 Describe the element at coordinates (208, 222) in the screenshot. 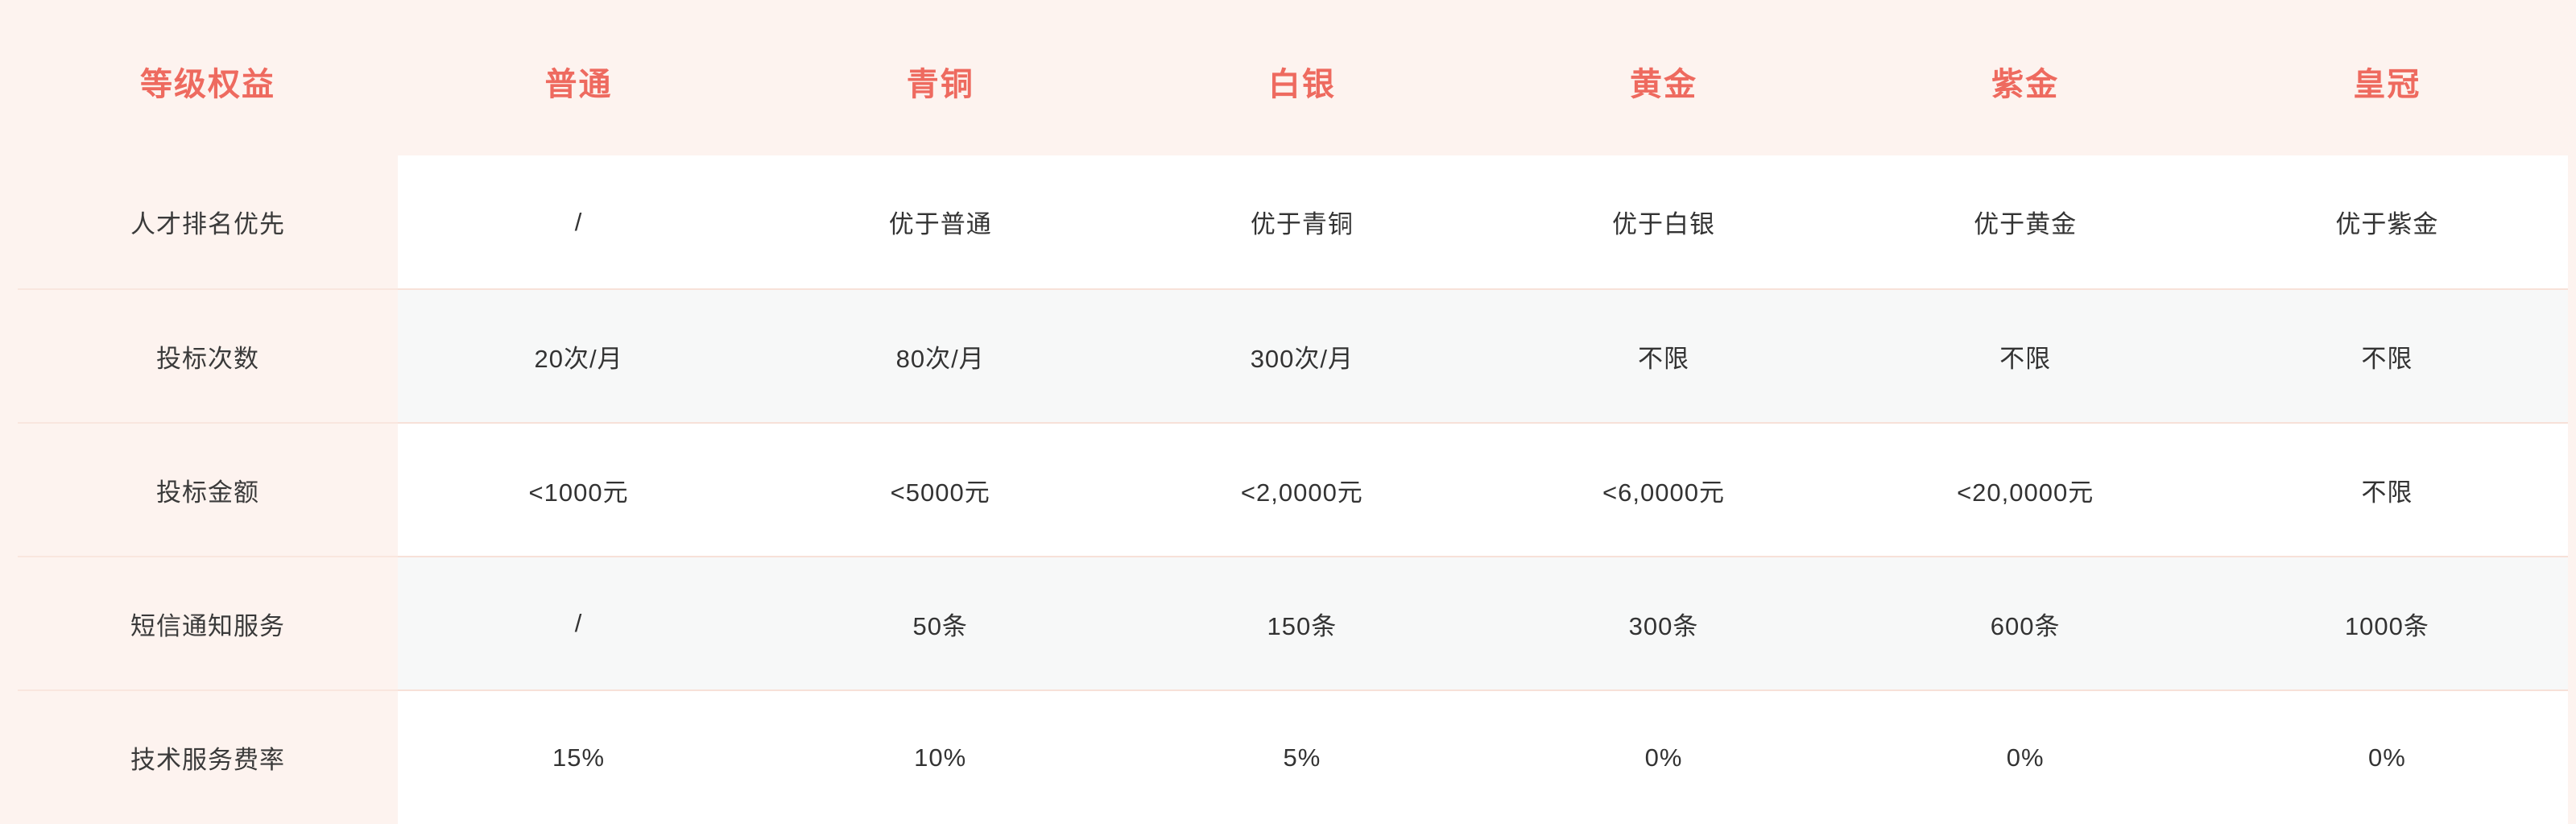

I see `row-label: 人才排名优先` at that location.